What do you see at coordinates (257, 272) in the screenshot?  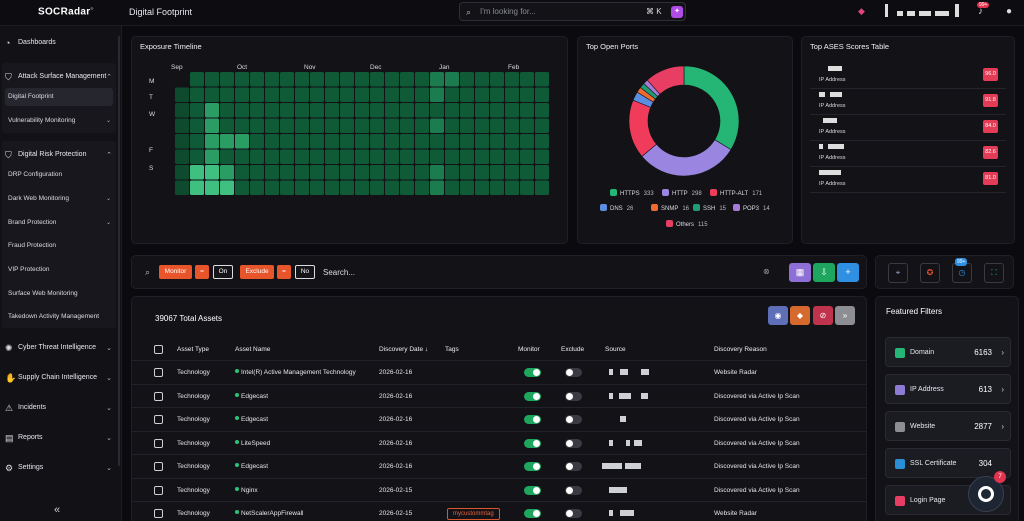 I see `filter-chip-exclude: Exclude` at bounding box center [257, 272].